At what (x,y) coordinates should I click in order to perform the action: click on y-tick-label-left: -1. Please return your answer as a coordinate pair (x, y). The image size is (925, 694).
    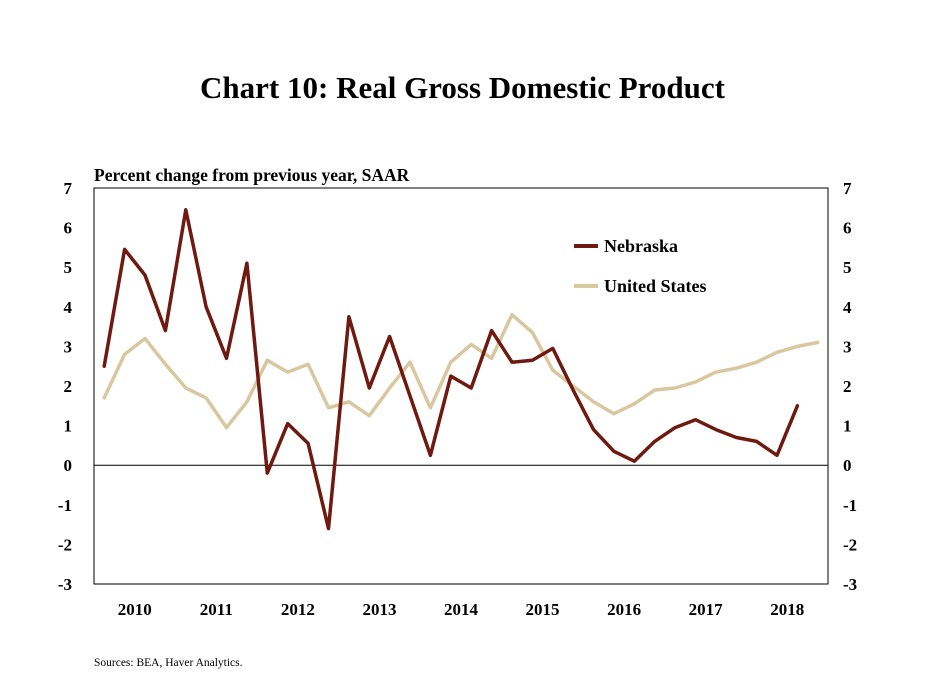
    Looking at the image, I should click on (65, 505).